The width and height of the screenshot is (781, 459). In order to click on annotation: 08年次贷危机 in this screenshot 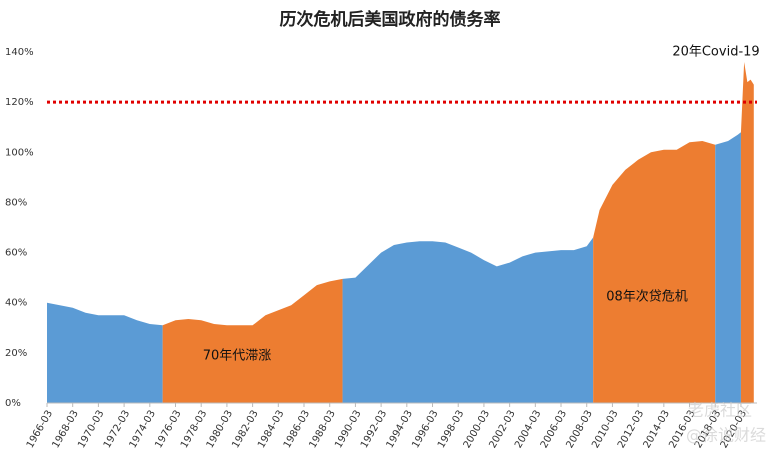, I will do `click(647, 297)`.